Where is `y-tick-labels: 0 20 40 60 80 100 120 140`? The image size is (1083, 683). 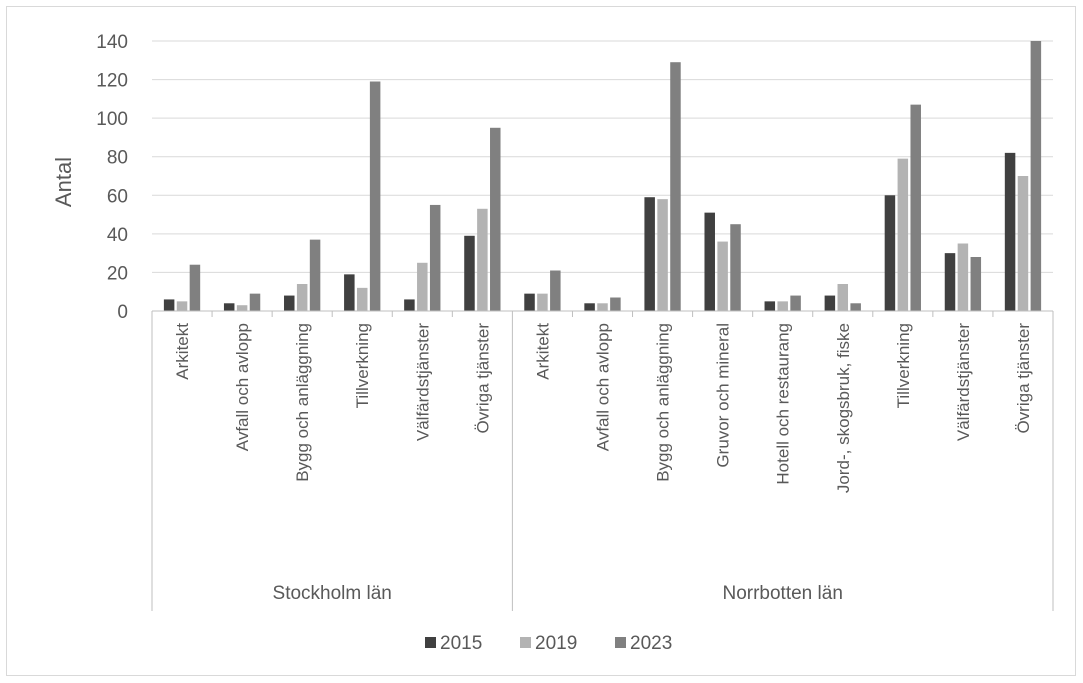
y-tick-labels: 0 20 40 60 80 100 120 140 is located at coordinates (112, 177).